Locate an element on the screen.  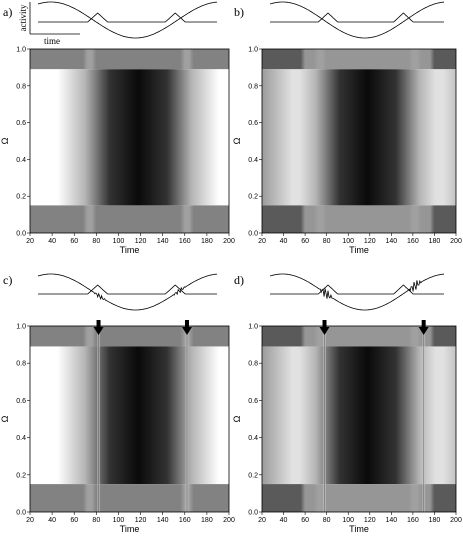
panel-label: a) is located at coordinates (7, 12).